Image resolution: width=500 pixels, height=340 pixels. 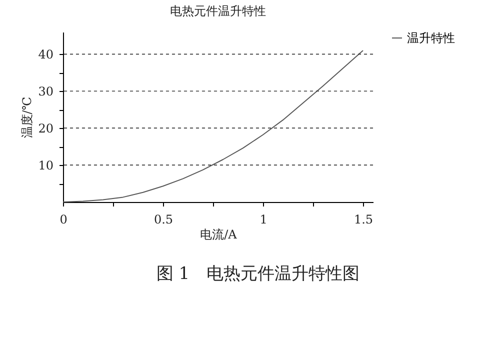 What do you see at coordinates (46, 91) in the screenshot?
I see `y-tick-label: 30` at bounding box center [46, 91].